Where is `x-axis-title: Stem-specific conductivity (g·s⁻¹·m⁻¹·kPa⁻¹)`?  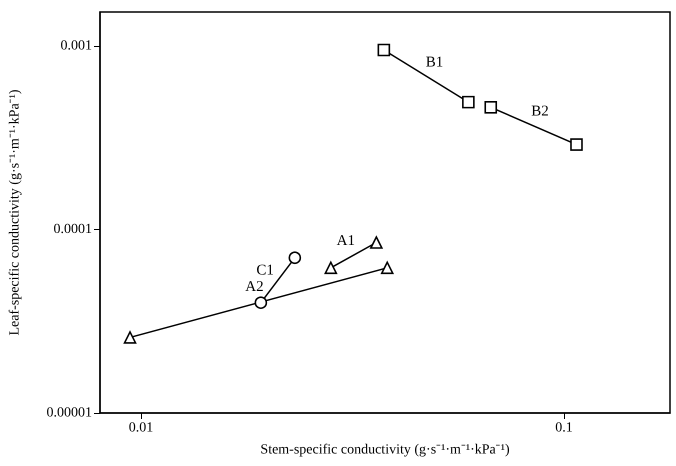
x-axis-title: Stem-specific conductivity (g·s⁻¹·m⁻¹·kPa⁻¹) is located at coordinates (385, 450).